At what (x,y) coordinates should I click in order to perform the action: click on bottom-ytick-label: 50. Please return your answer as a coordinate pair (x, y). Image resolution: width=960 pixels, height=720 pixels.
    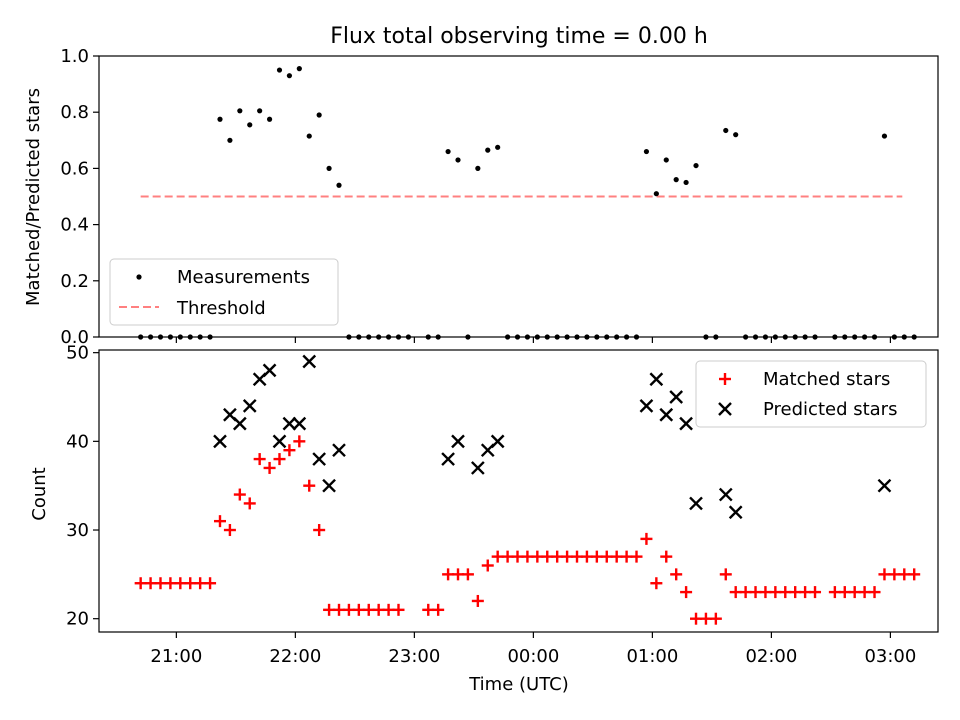
    Looking at the image, I should click on (77, 353).